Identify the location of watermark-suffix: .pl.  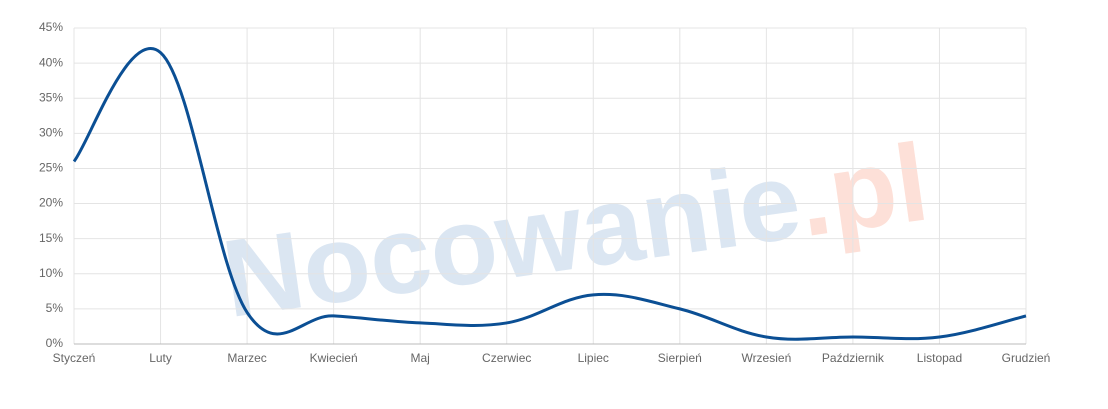
(863, 191).